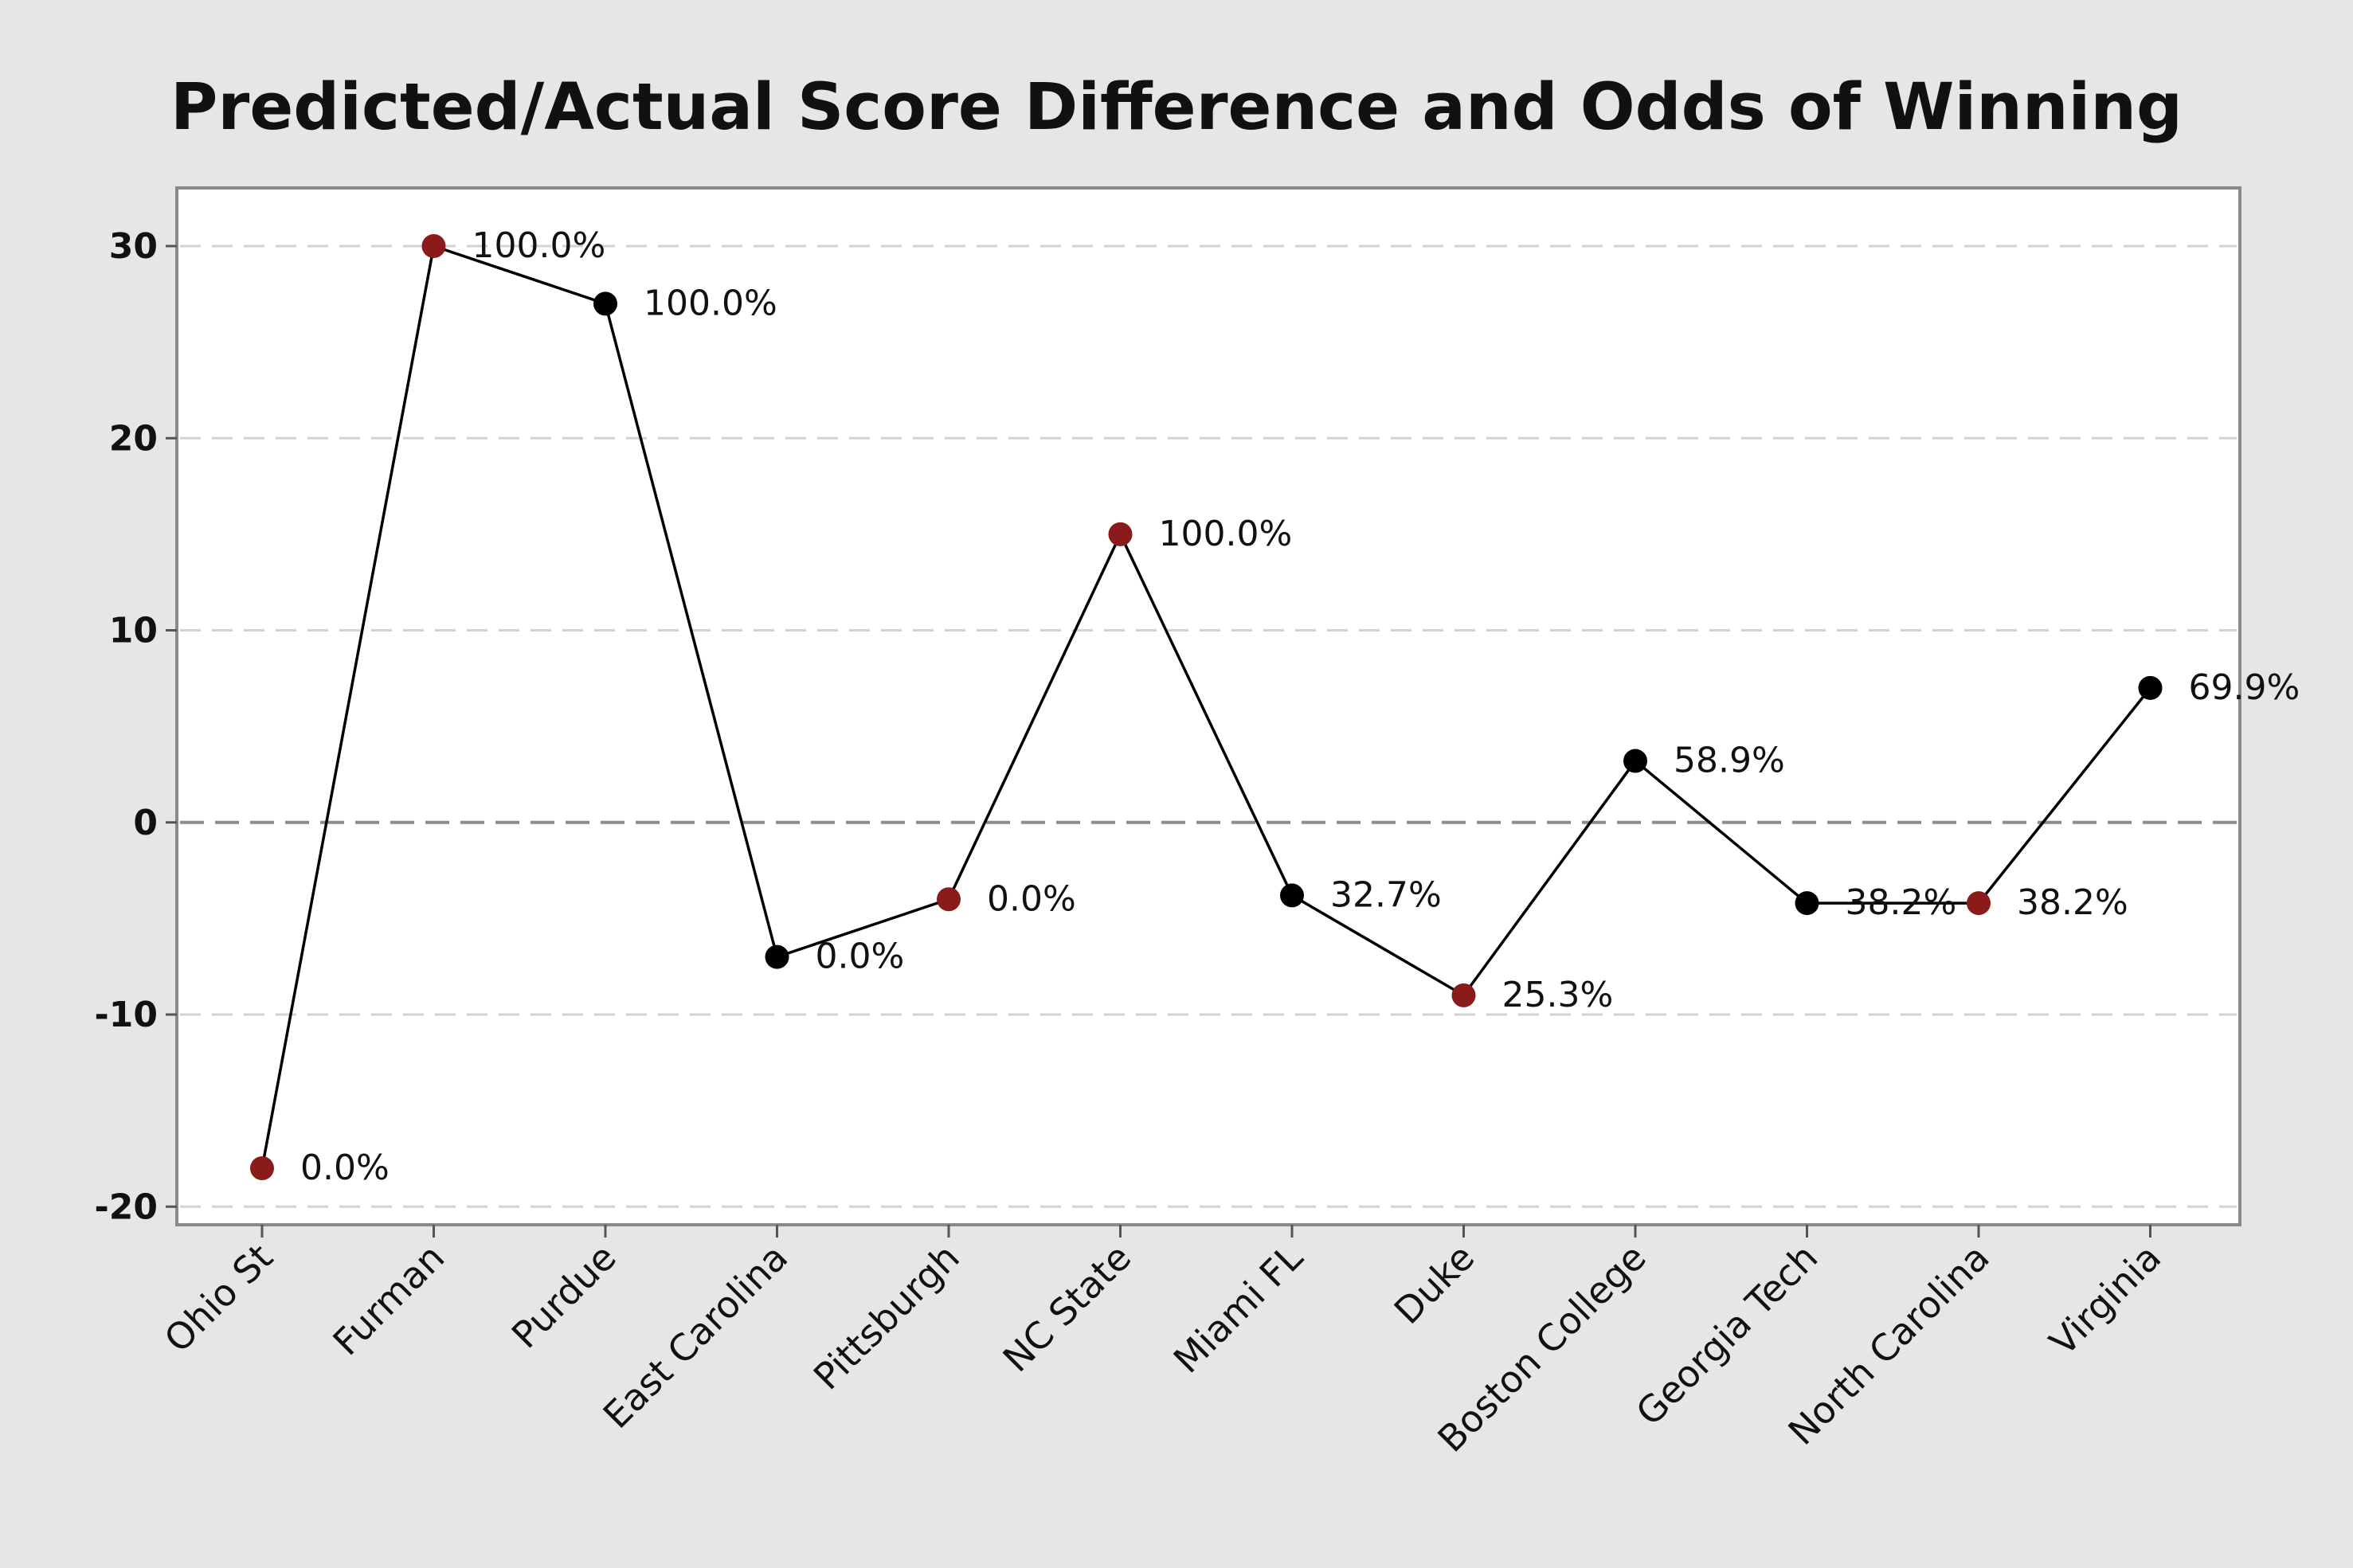 The image size is (2353, 1568). What do you see at coordinates (219, 1298) in the screenshot?
I see `x-tick-label: Ohio St` at bounding box center [219, 1298].